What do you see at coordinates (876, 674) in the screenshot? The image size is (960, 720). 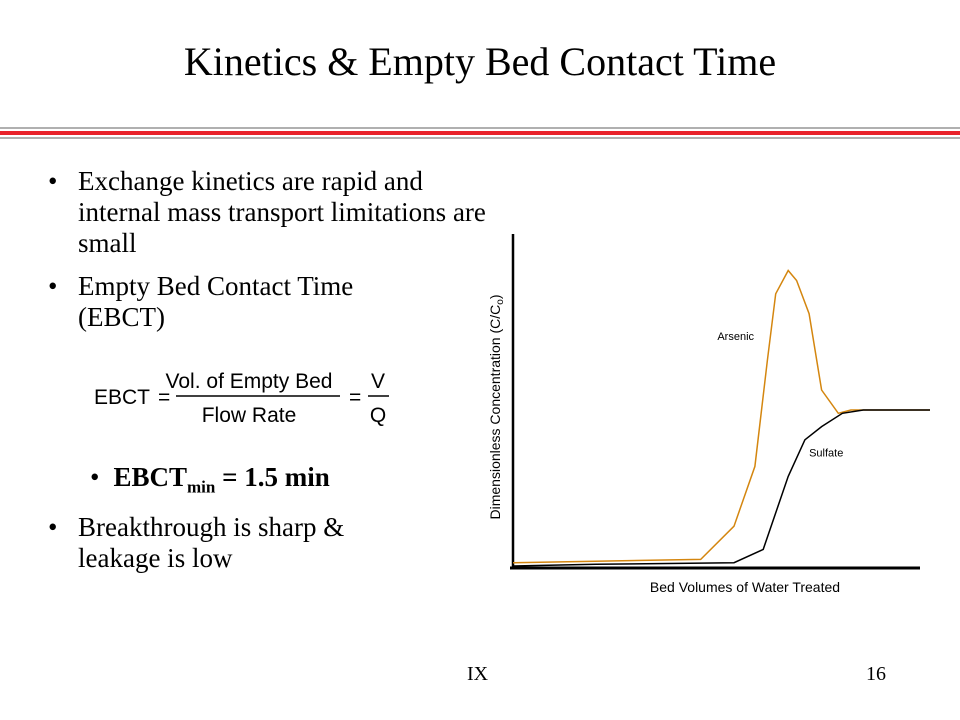 I see `slide-number: 16` at bounding box center [876, 674].